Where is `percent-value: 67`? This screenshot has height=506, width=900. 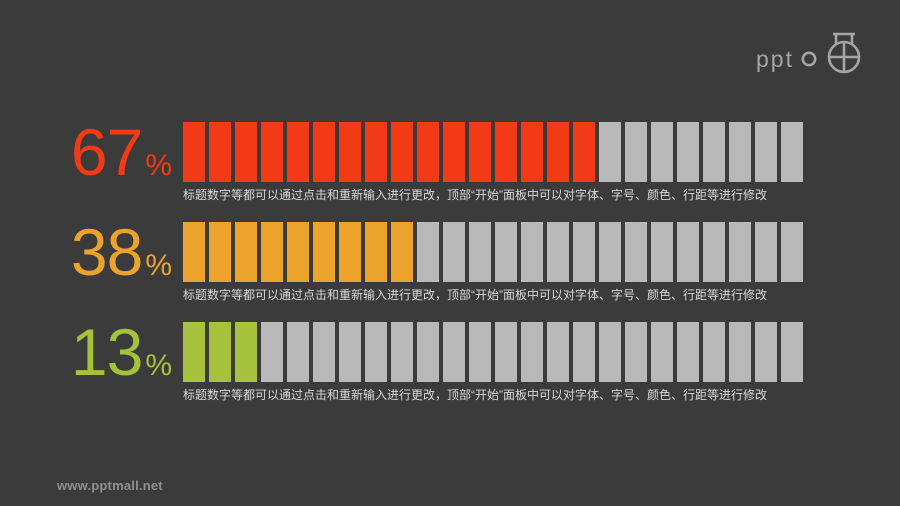
percent-value: 67 is located at coordinates (106, 152).